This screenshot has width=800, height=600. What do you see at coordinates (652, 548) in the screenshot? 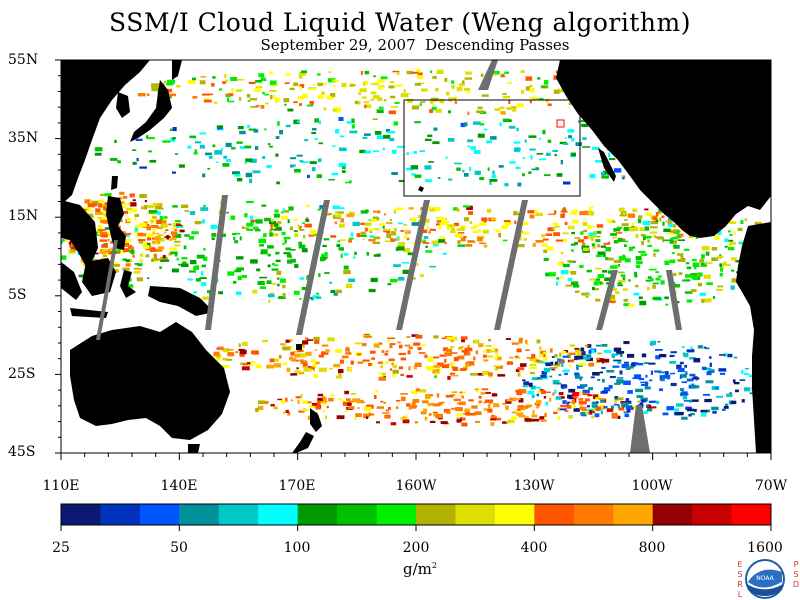
I see `colorbar-label-800: 800` at bounding box center [652, 548].